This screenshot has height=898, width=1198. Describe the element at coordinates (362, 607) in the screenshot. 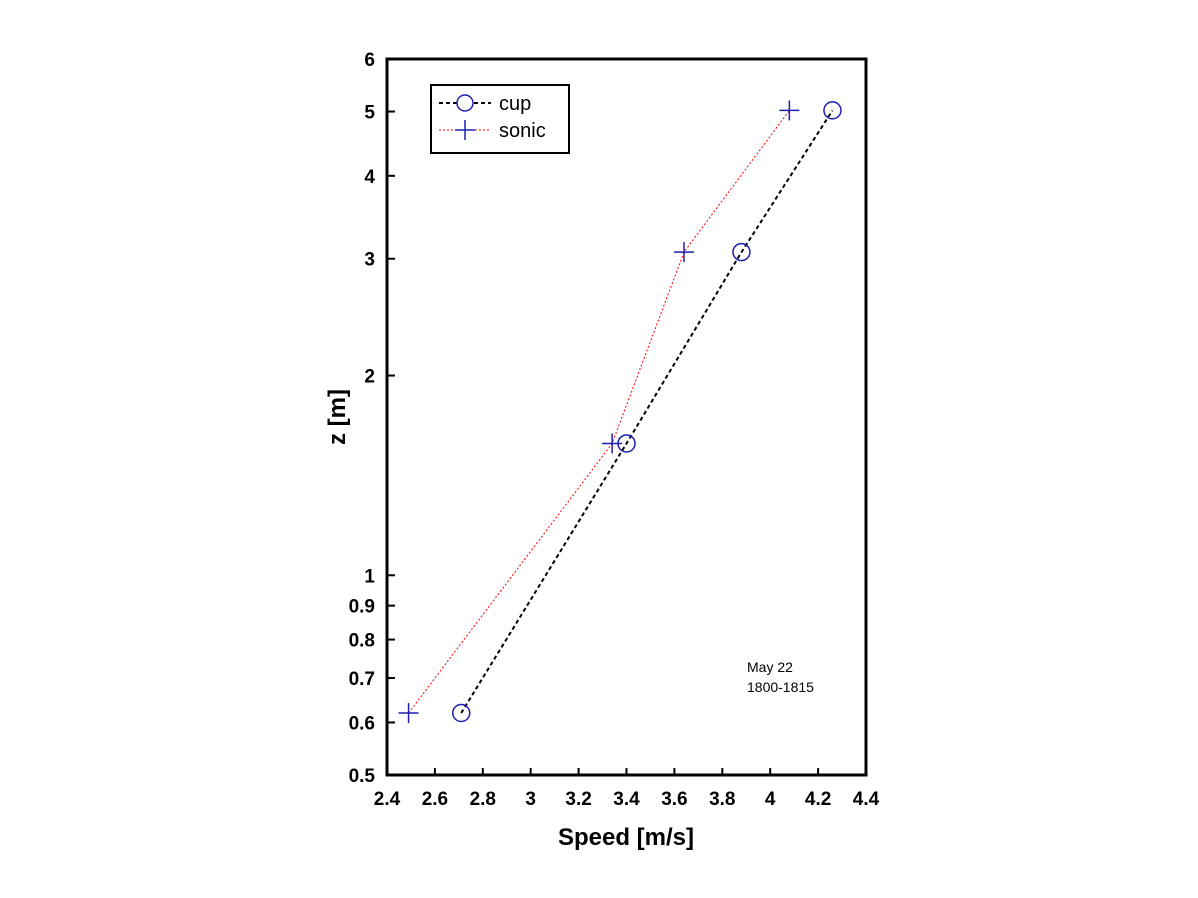

I see `y-tick-label: 0.9` at that location.